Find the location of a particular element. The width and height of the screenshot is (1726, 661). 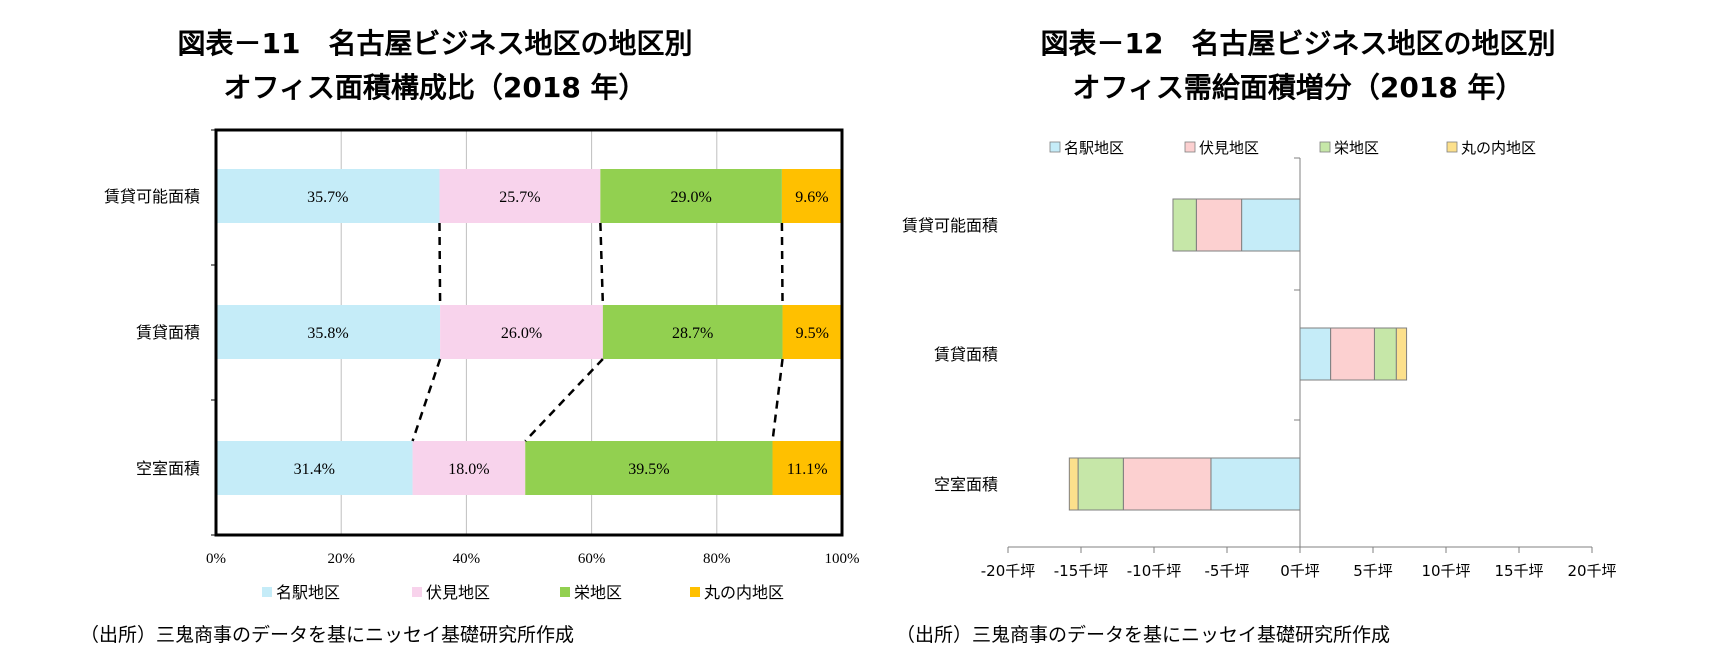

data-label: 9.6% is located at coordinates (811, 197).